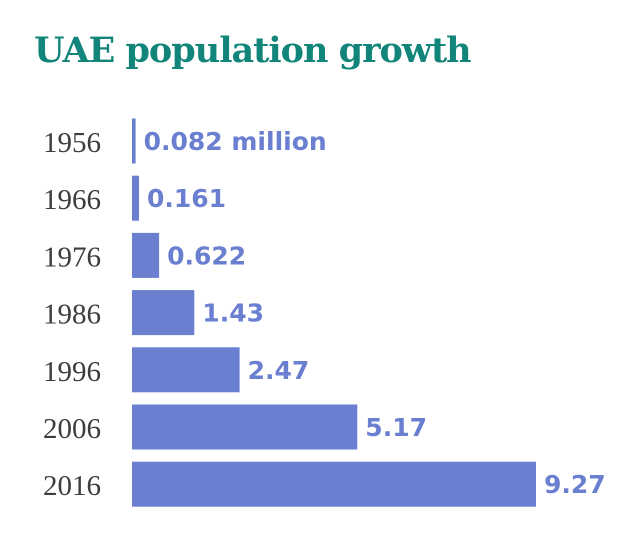  Describe the element at coordinates (163, 313) in the screenshot. I see `bar-1986` at that location.